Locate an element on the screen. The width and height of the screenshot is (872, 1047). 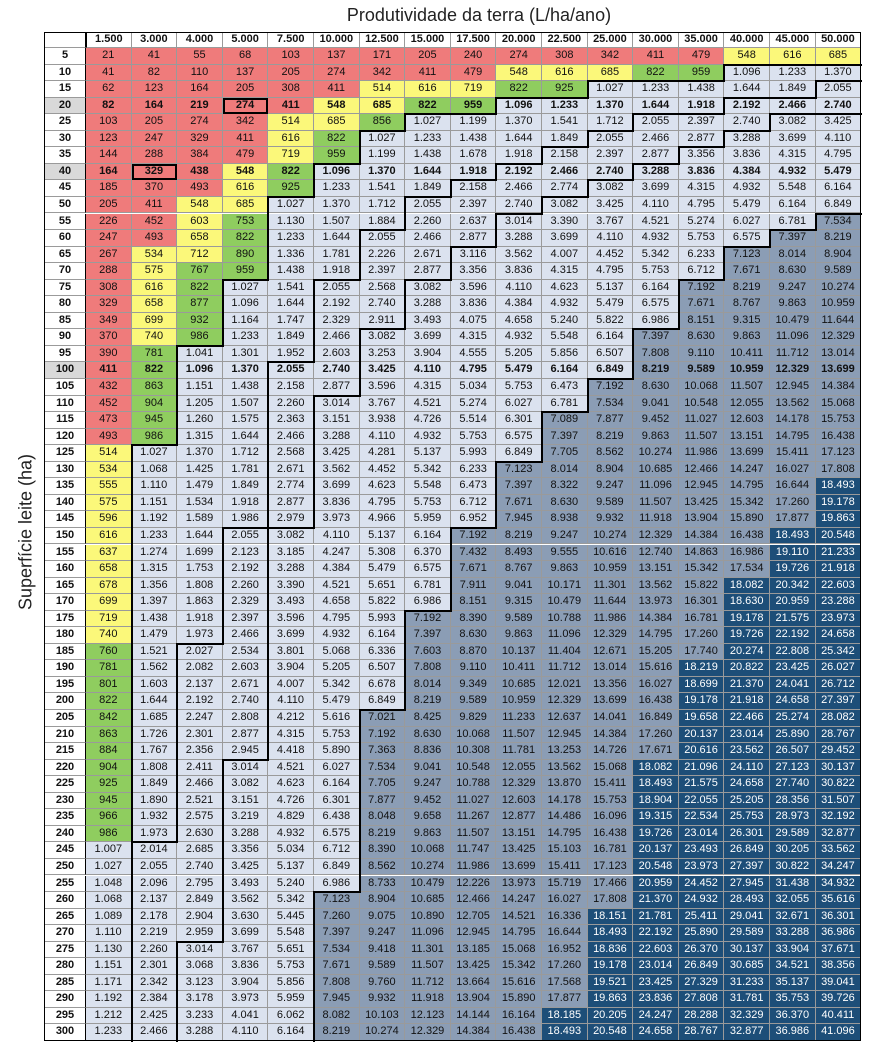
table-cell: 7.192 is located at coordinates (610, 387).